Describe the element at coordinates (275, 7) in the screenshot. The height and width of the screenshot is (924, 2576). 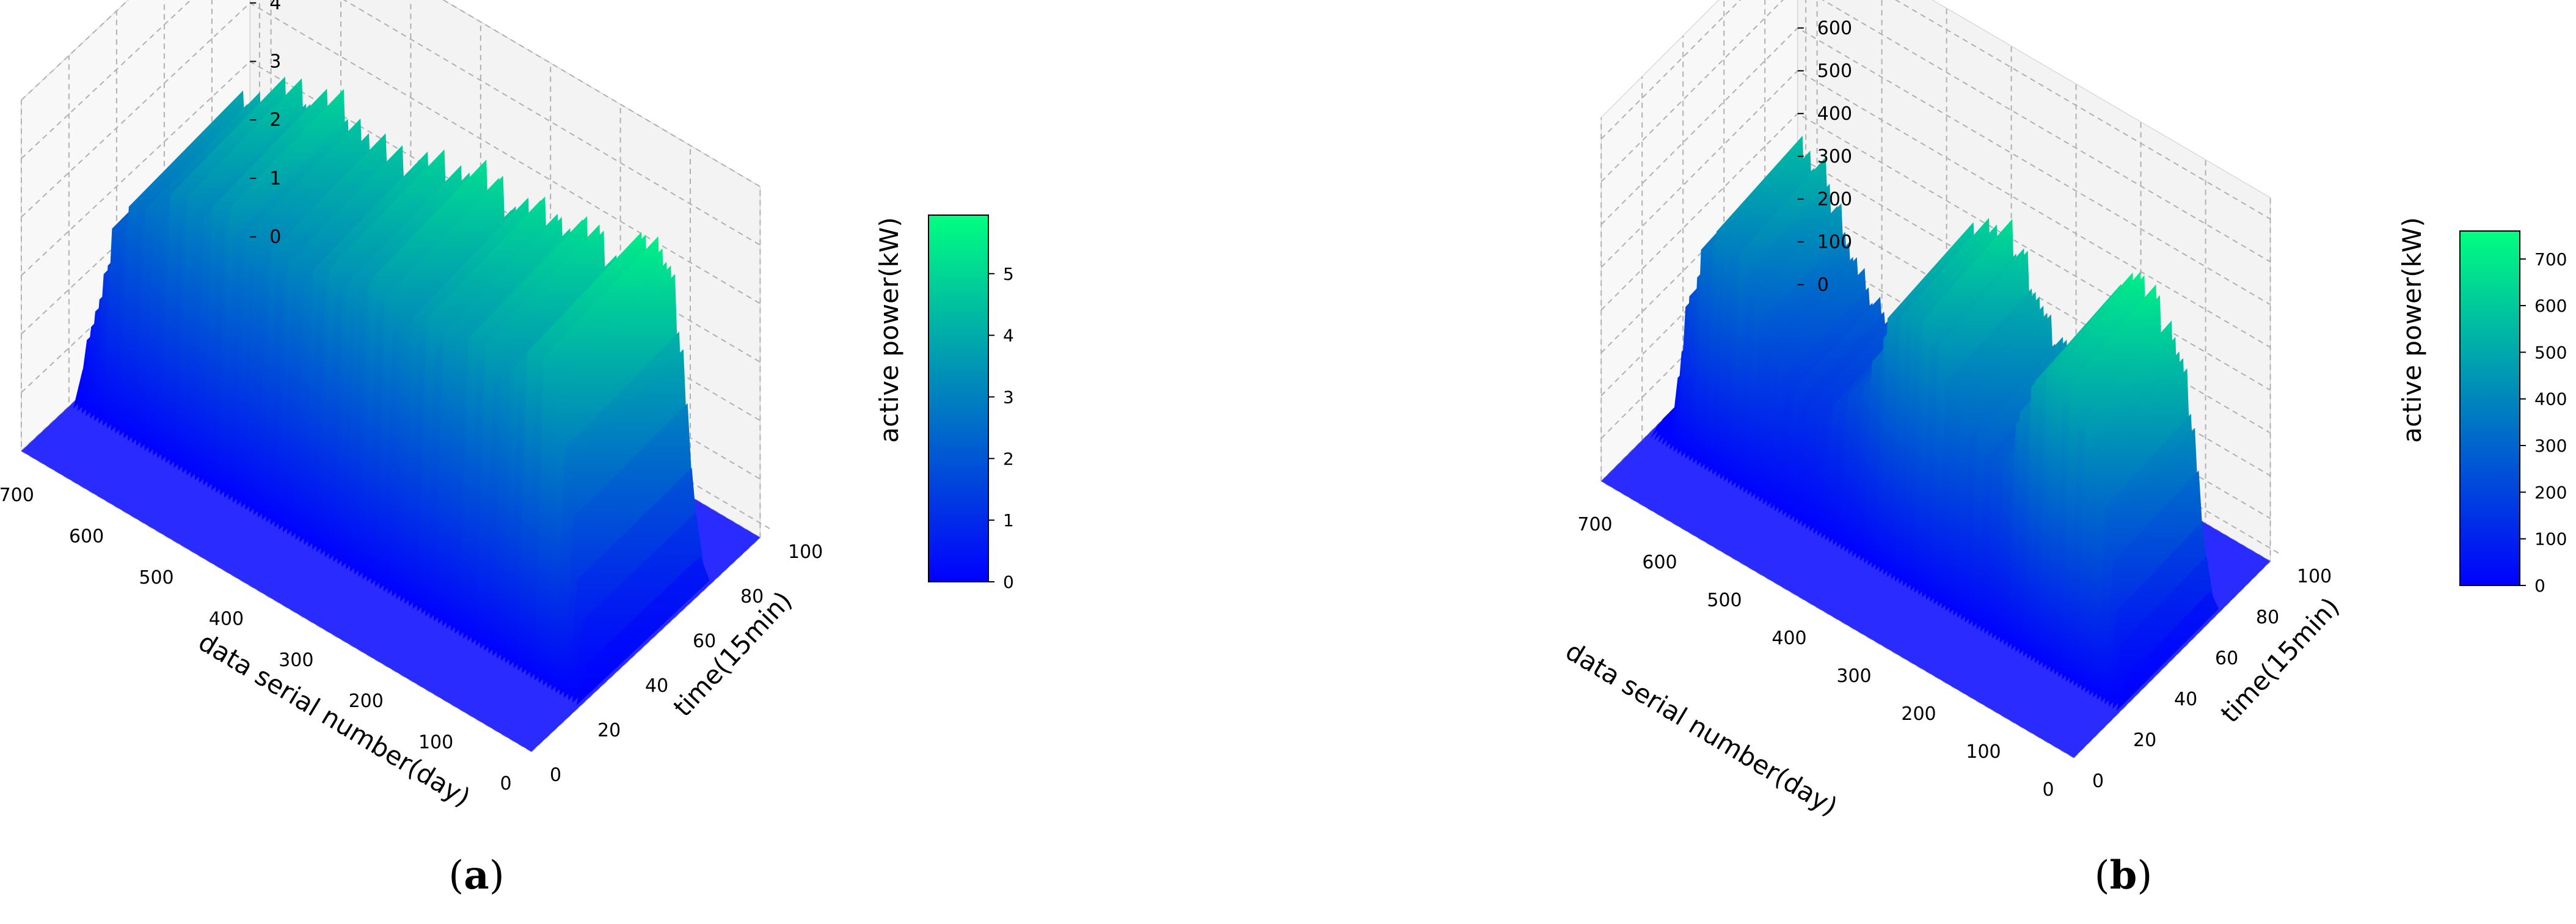
I see `z-tick-label: 4` at that location.